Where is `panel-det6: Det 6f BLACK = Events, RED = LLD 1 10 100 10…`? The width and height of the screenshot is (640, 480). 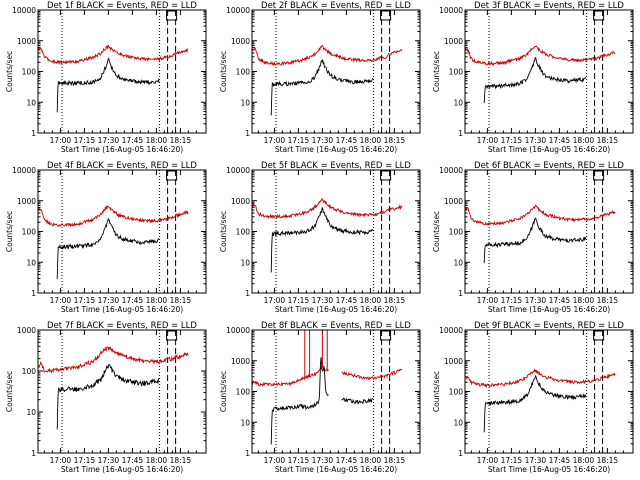
panel-det6: Det 6f BLACK = Events, RED = LLD 1 10 100 10… is located at coordinates (533, 237).